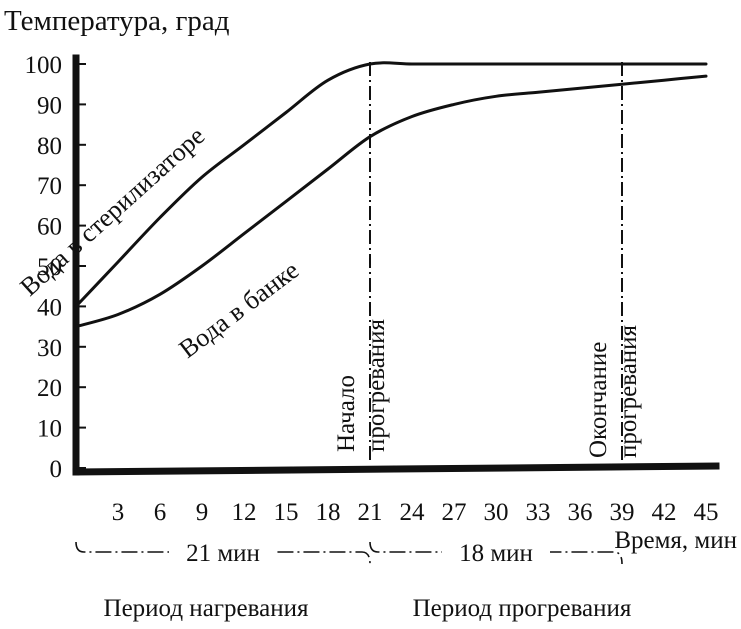 This screenshot has height=629, width=741. What do you see at coordinates (706, 512) in the screenshot?
I see `x-tick-label-45: 45` at bounding box center [706, 512].